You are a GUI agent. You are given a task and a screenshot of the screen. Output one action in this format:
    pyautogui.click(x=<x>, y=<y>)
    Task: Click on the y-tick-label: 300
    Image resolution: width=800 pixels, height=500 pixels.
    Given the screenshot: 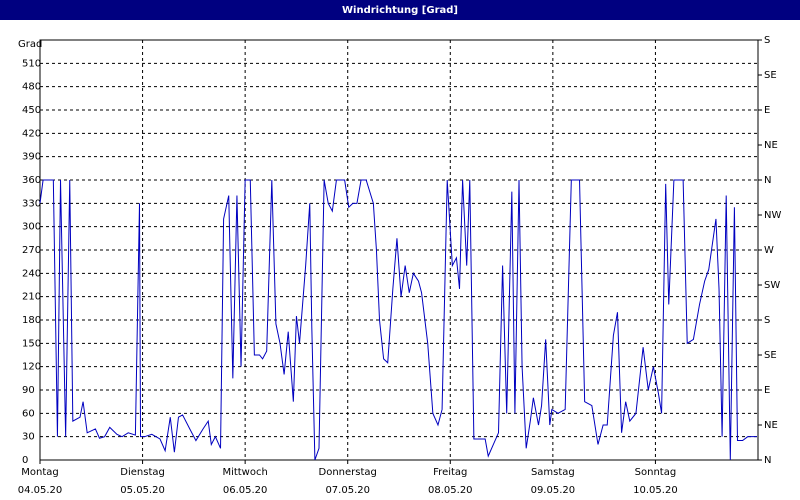 What is the action you would take?
    pyautogui.click(x=31, y=227)
    